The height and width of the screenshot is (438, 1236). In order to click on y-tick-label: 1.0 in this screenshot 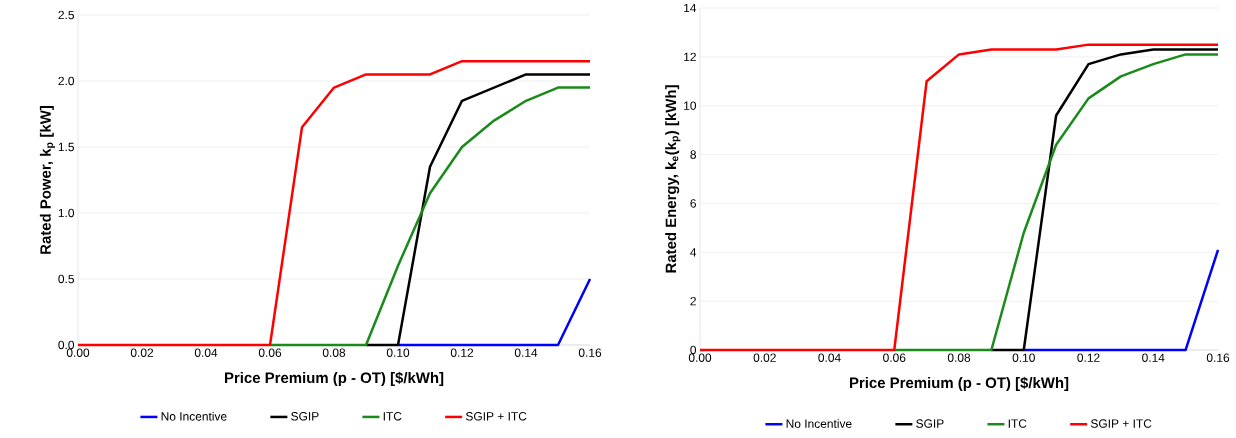, I will do `click(66, 213)`.